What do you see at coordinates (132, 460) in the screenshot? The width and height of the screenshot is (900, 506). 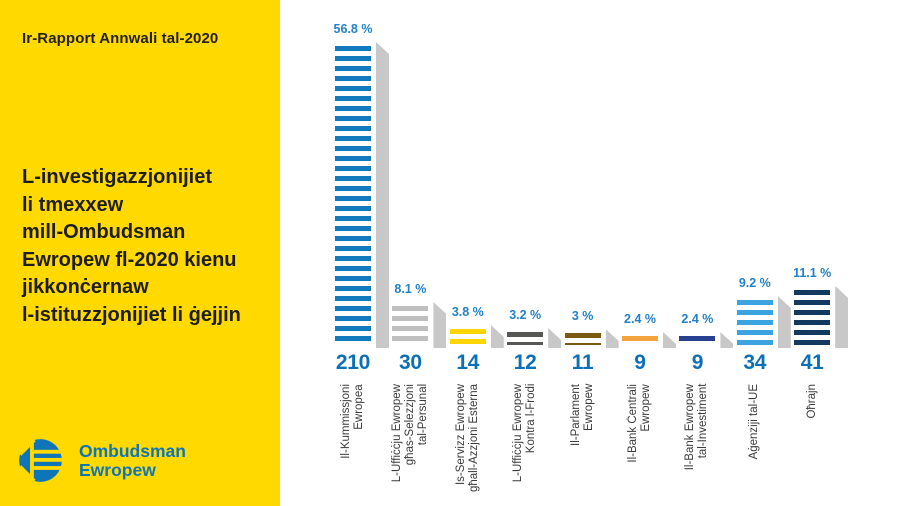 I see `ombudsman-logo-text: Ombudsman Ewropew` at bounding box center [132, 460].